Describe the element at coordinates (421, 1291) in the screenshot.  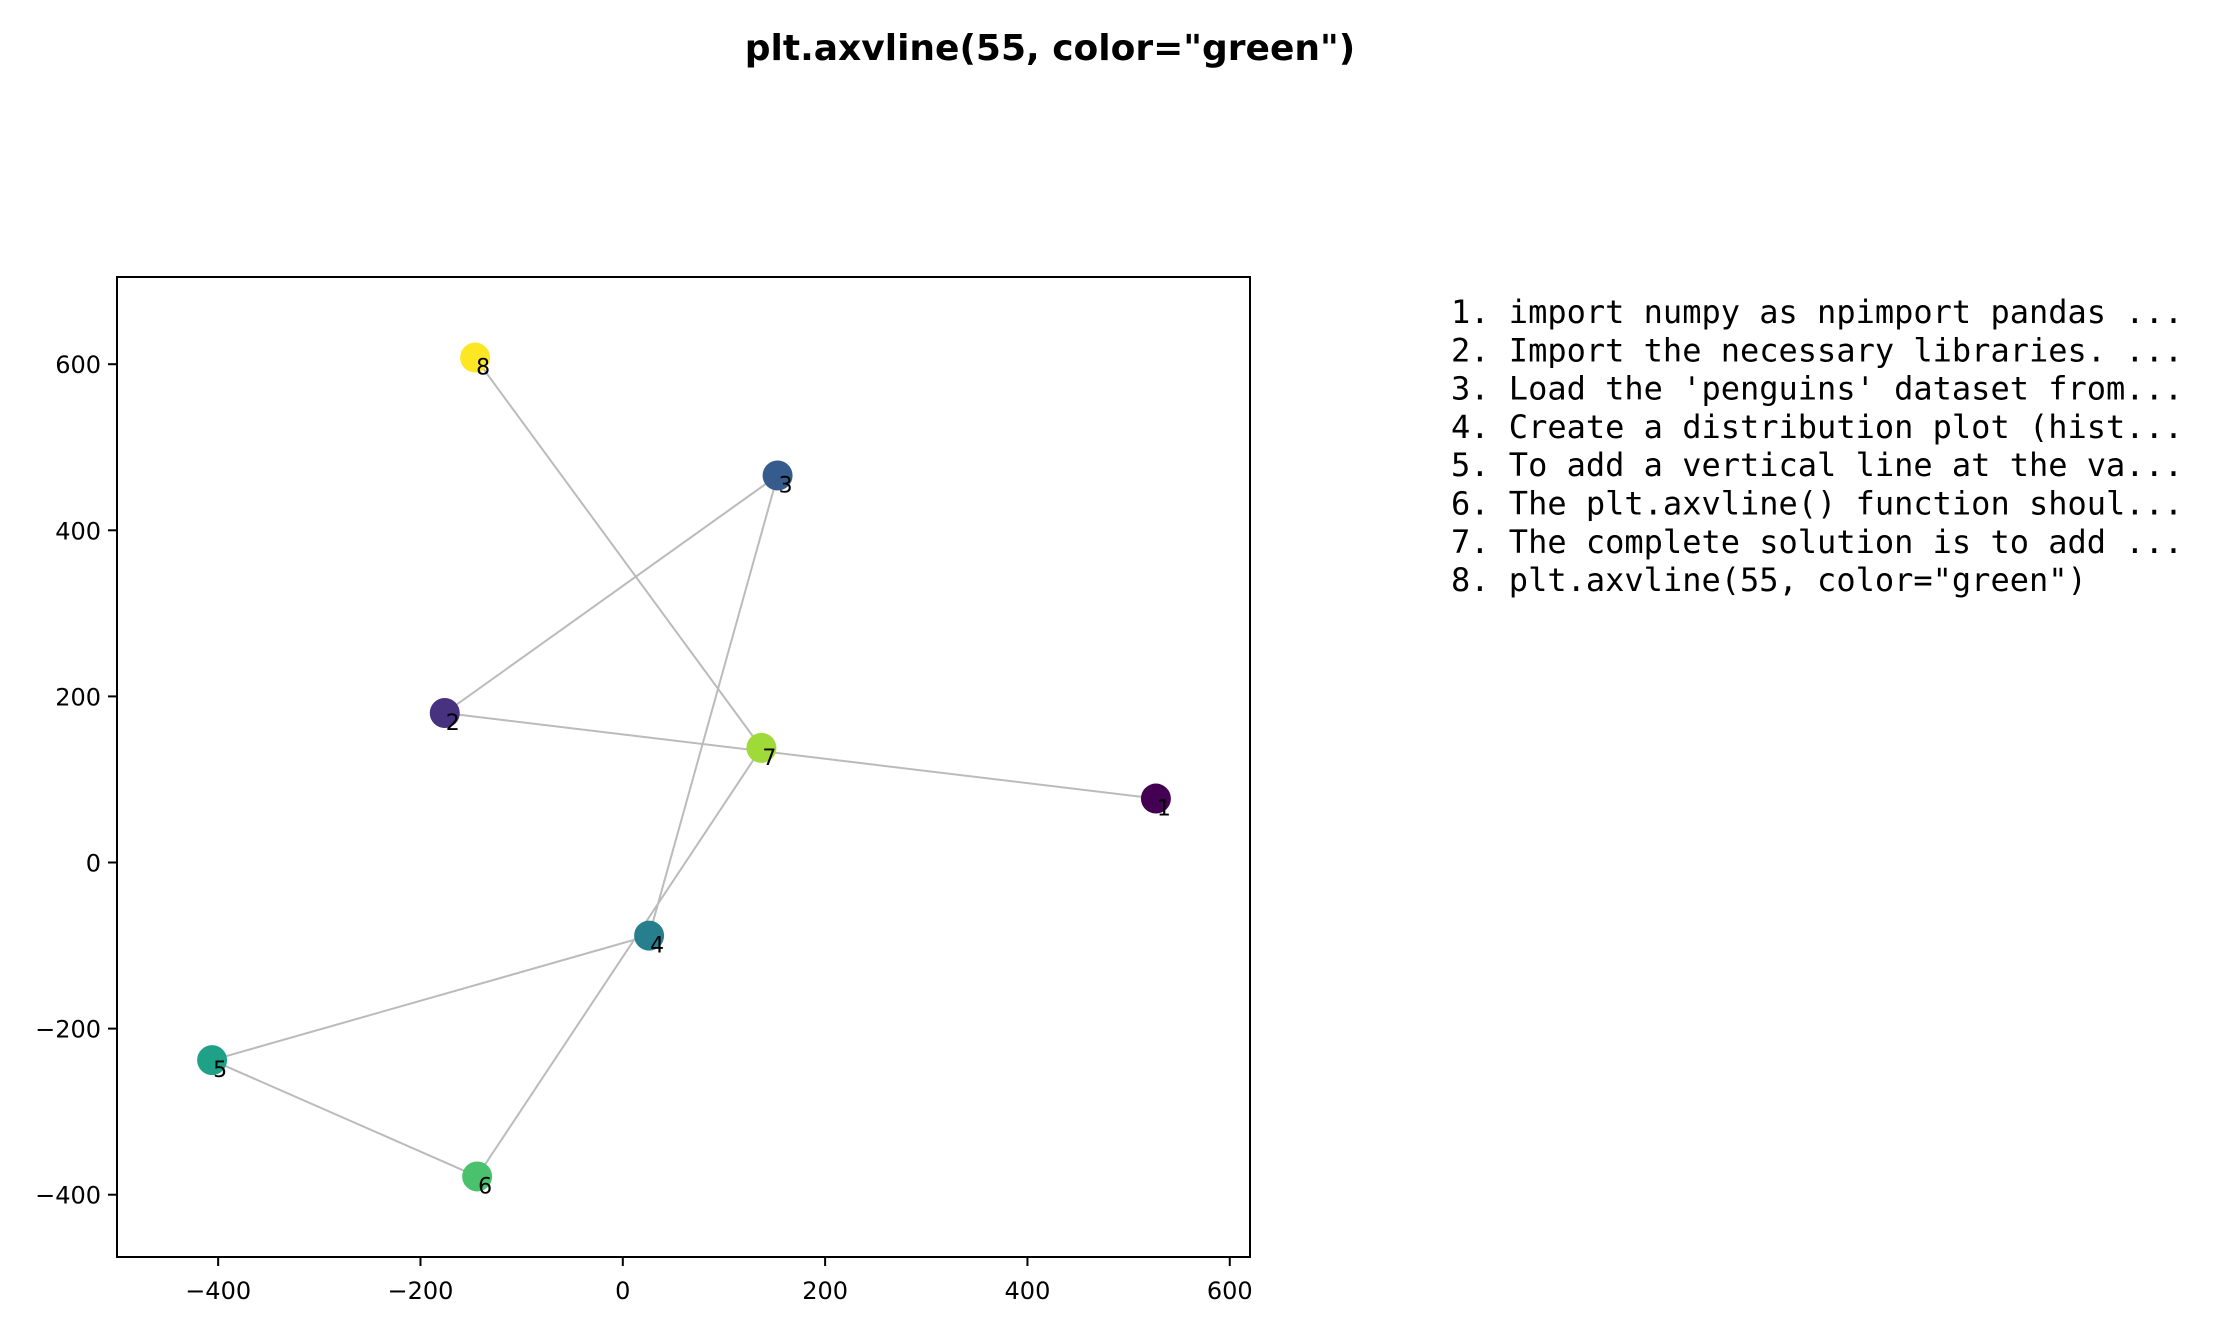
I see `x-tick-label: −200` at that location.